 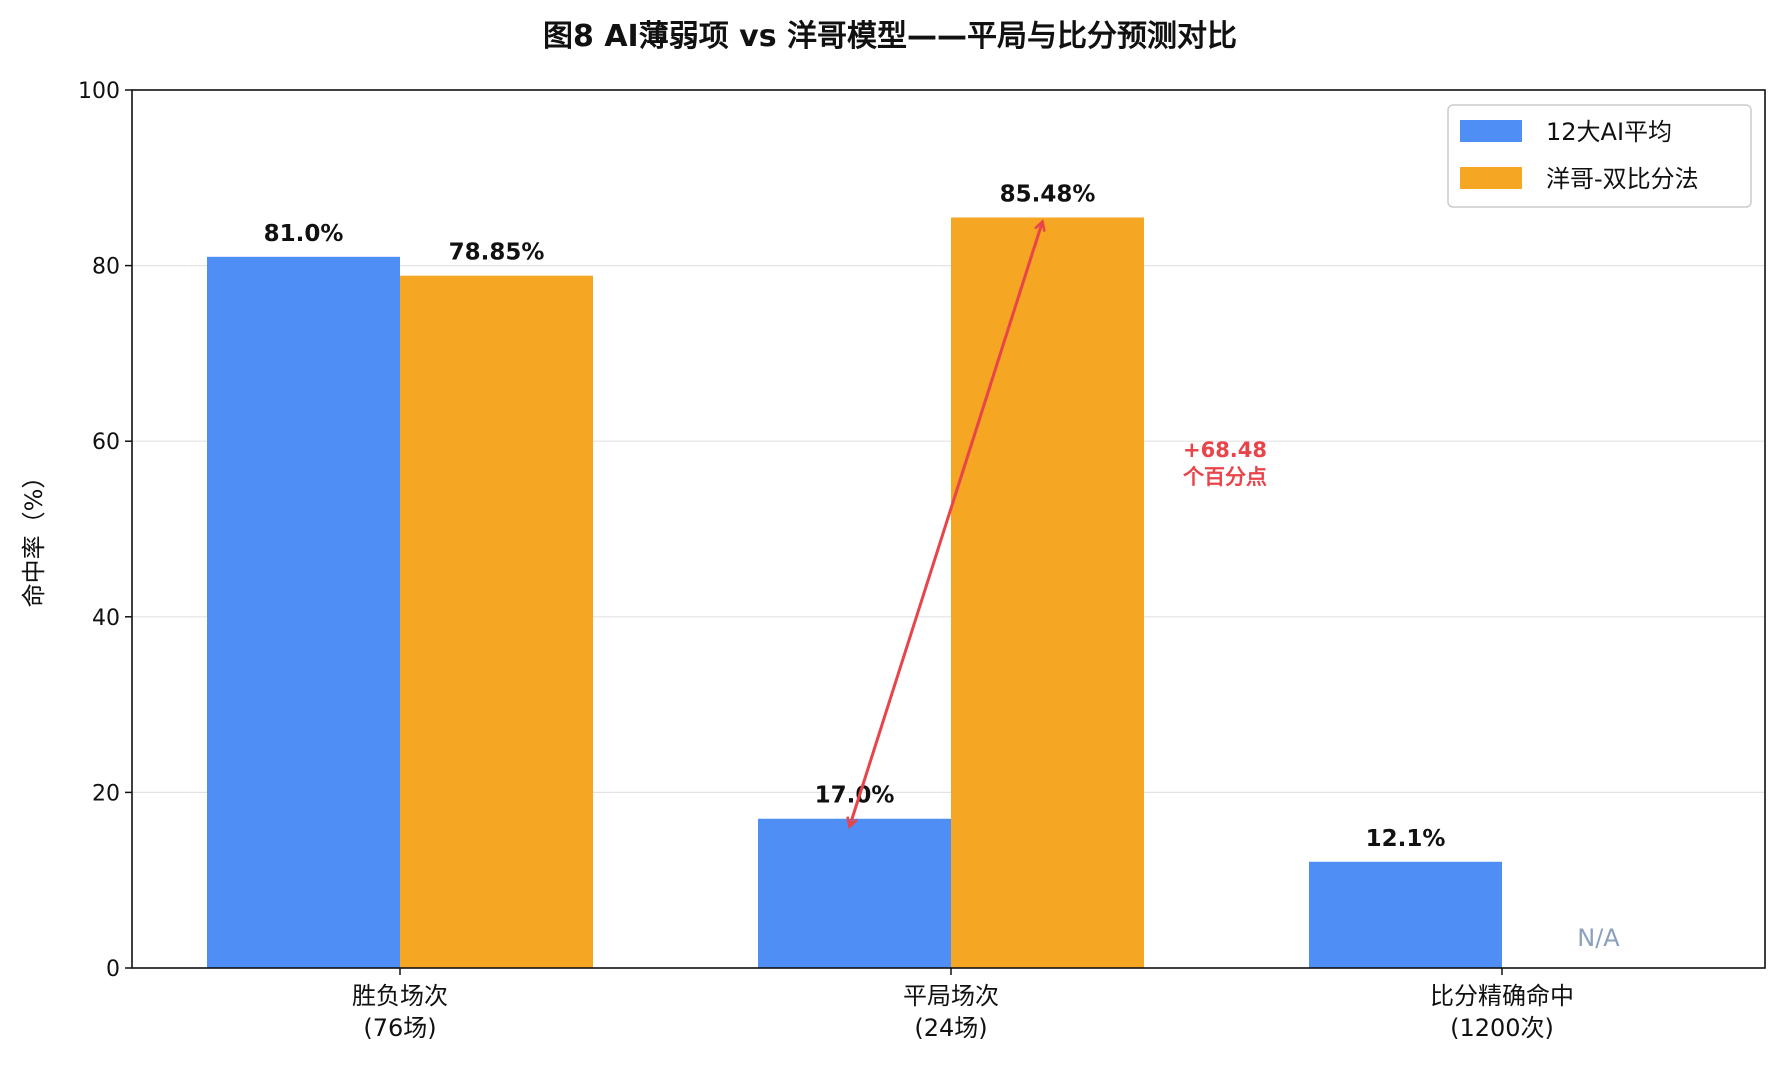 What do you see at coordinates (304, 234) in the screenshot?
I see `data-label: 81.0%` at bounding box center [304, 234].